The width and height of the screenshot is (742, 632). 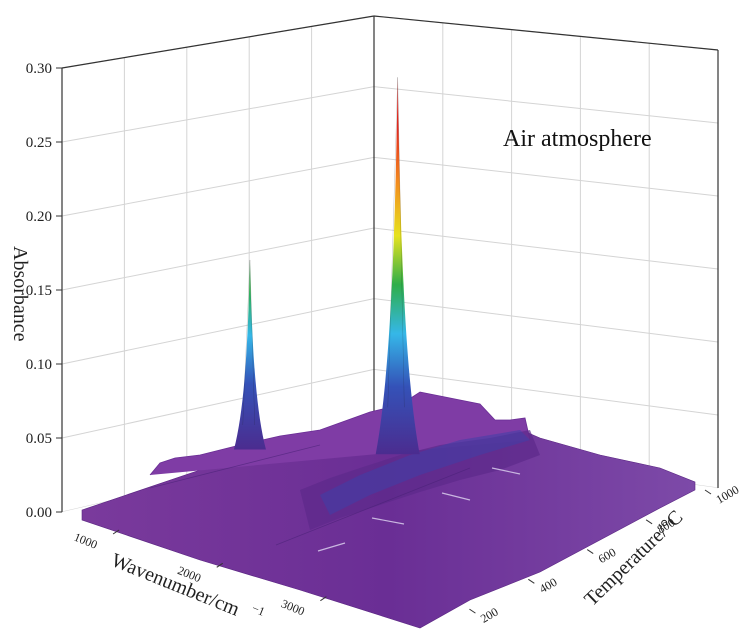 I want to click on z-tick-label: 0.25, so click(x=39, y=143).